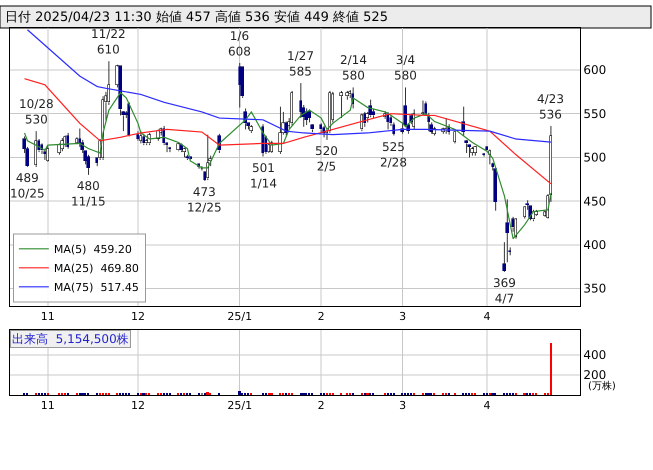 The image size is (653, 470). What do you see at coordinates (504, 291) in the screenshot?
I see `annotation: 369 4/7` at bounding box center [504, 291].